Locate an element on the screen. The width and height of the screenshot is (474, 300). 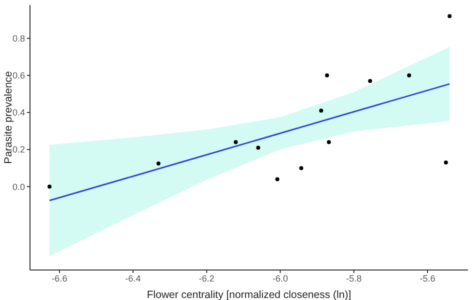
x-axis-title: Flower centrality [normalized closeness (ln)] is located at coordinates (249, 294).